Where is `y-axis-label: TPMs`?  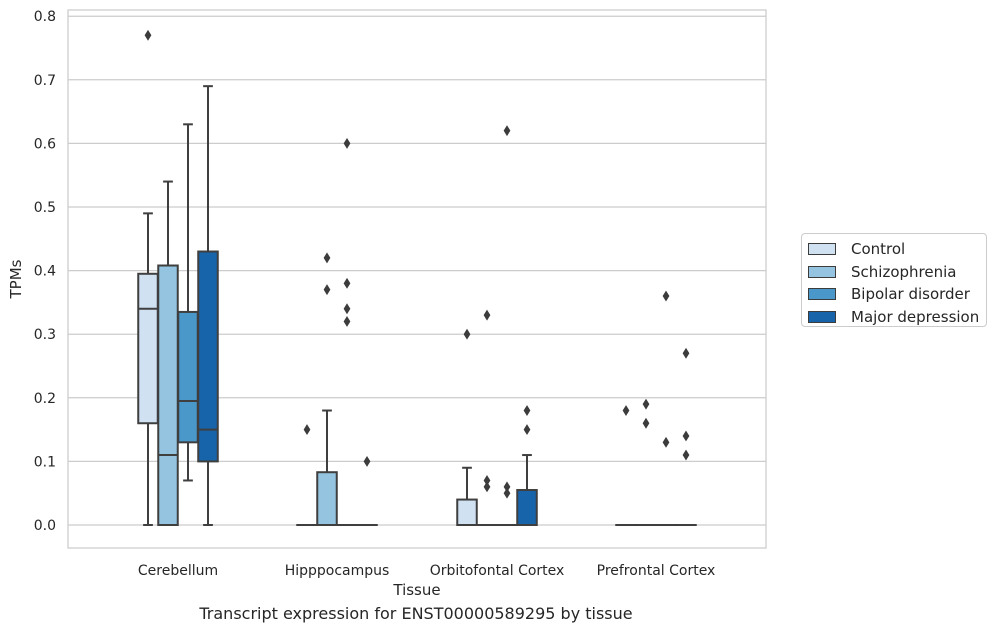 y-axis-label: TPMs is located at coordinates (16, 279).